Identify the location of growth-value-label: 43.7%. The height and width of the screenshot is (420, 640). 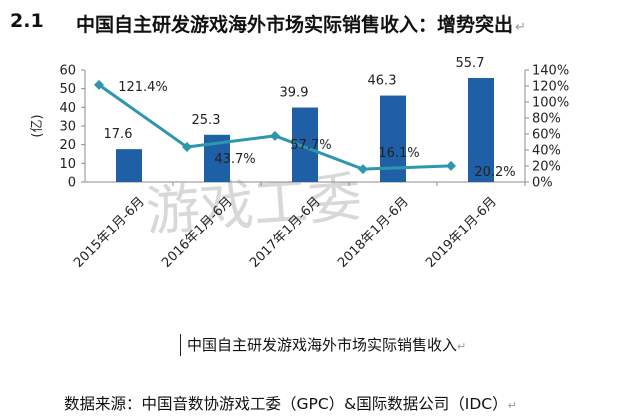
(234, 159).